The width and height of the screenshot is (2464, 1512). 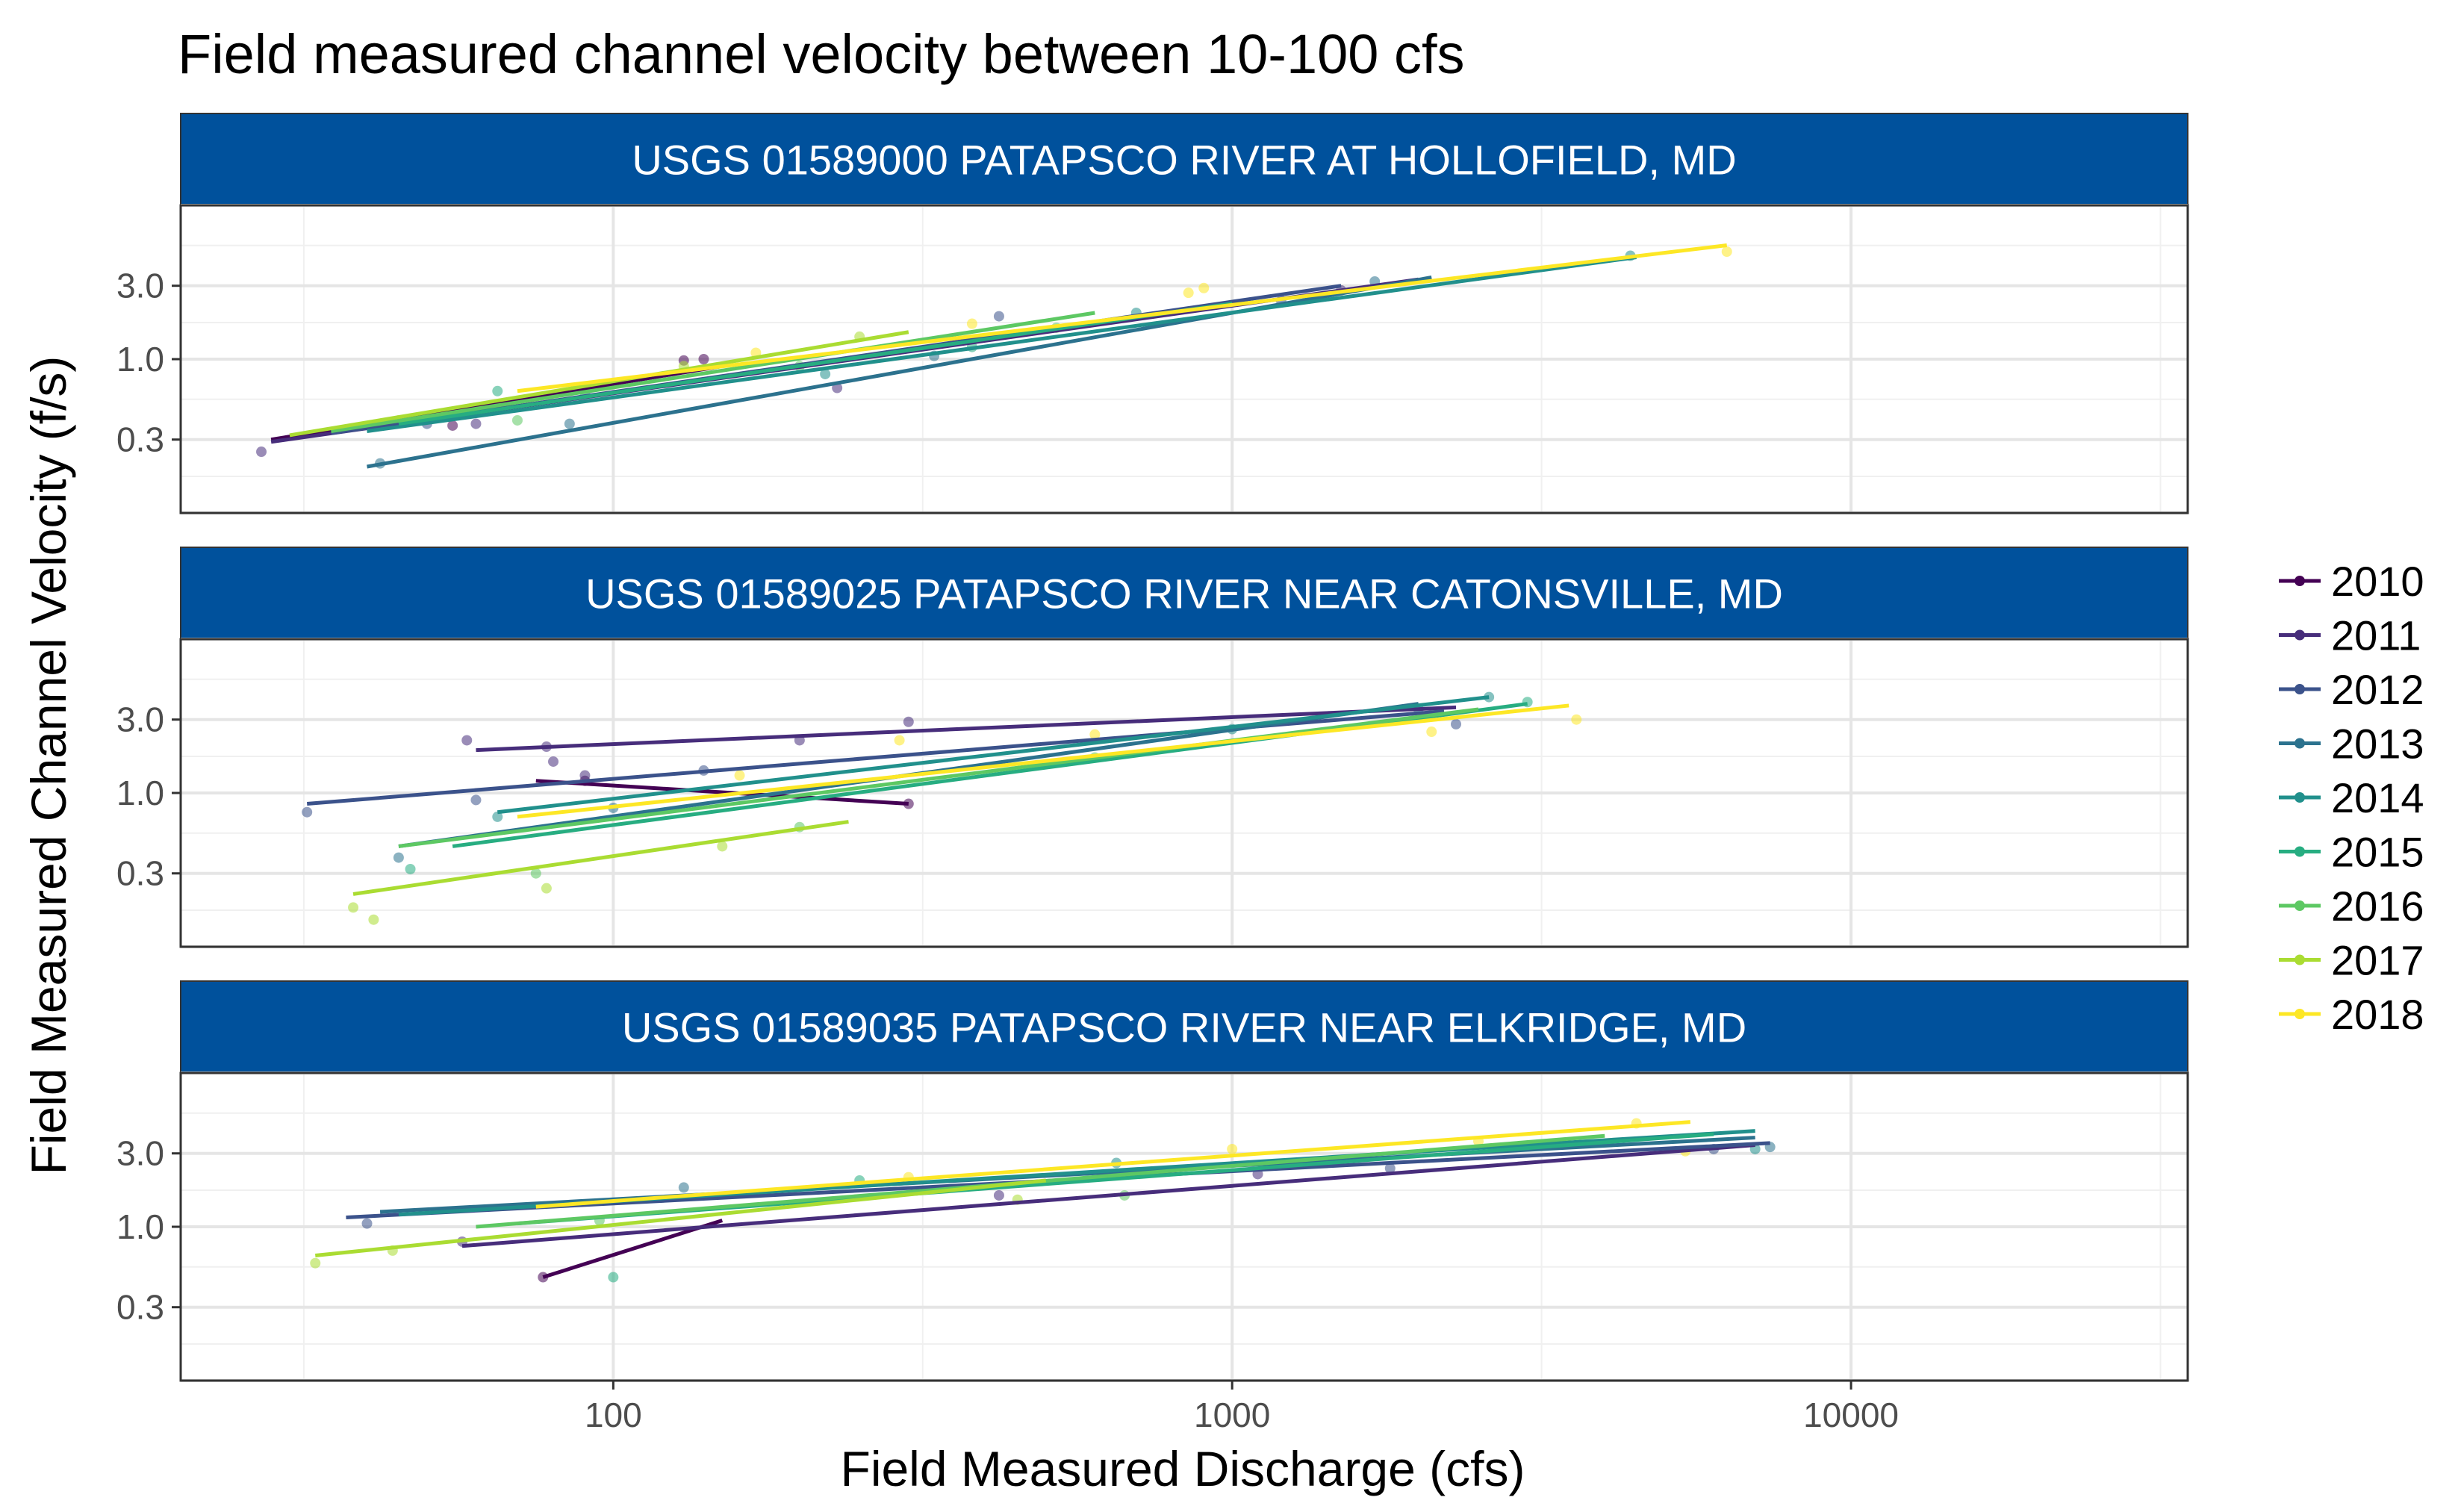 I want to click on legend-item-2017: 2017, so click(x=2351, y=960).